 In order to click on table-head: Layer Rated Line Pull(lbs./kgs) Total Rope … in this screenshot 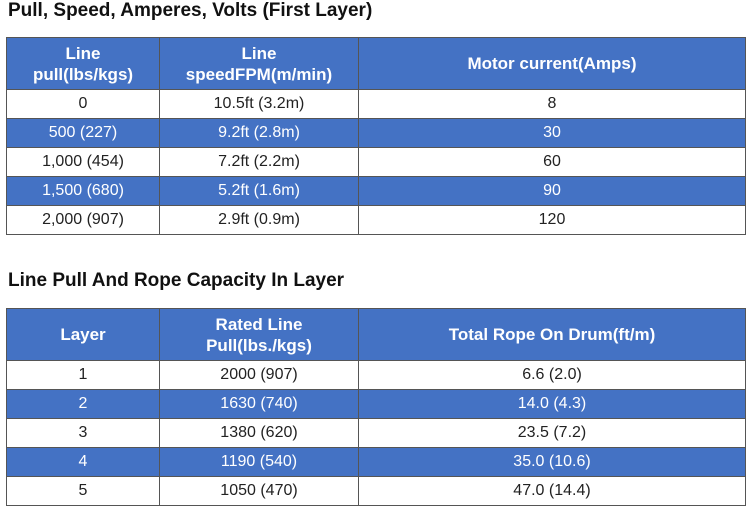, I will do `click(376, 334)`.